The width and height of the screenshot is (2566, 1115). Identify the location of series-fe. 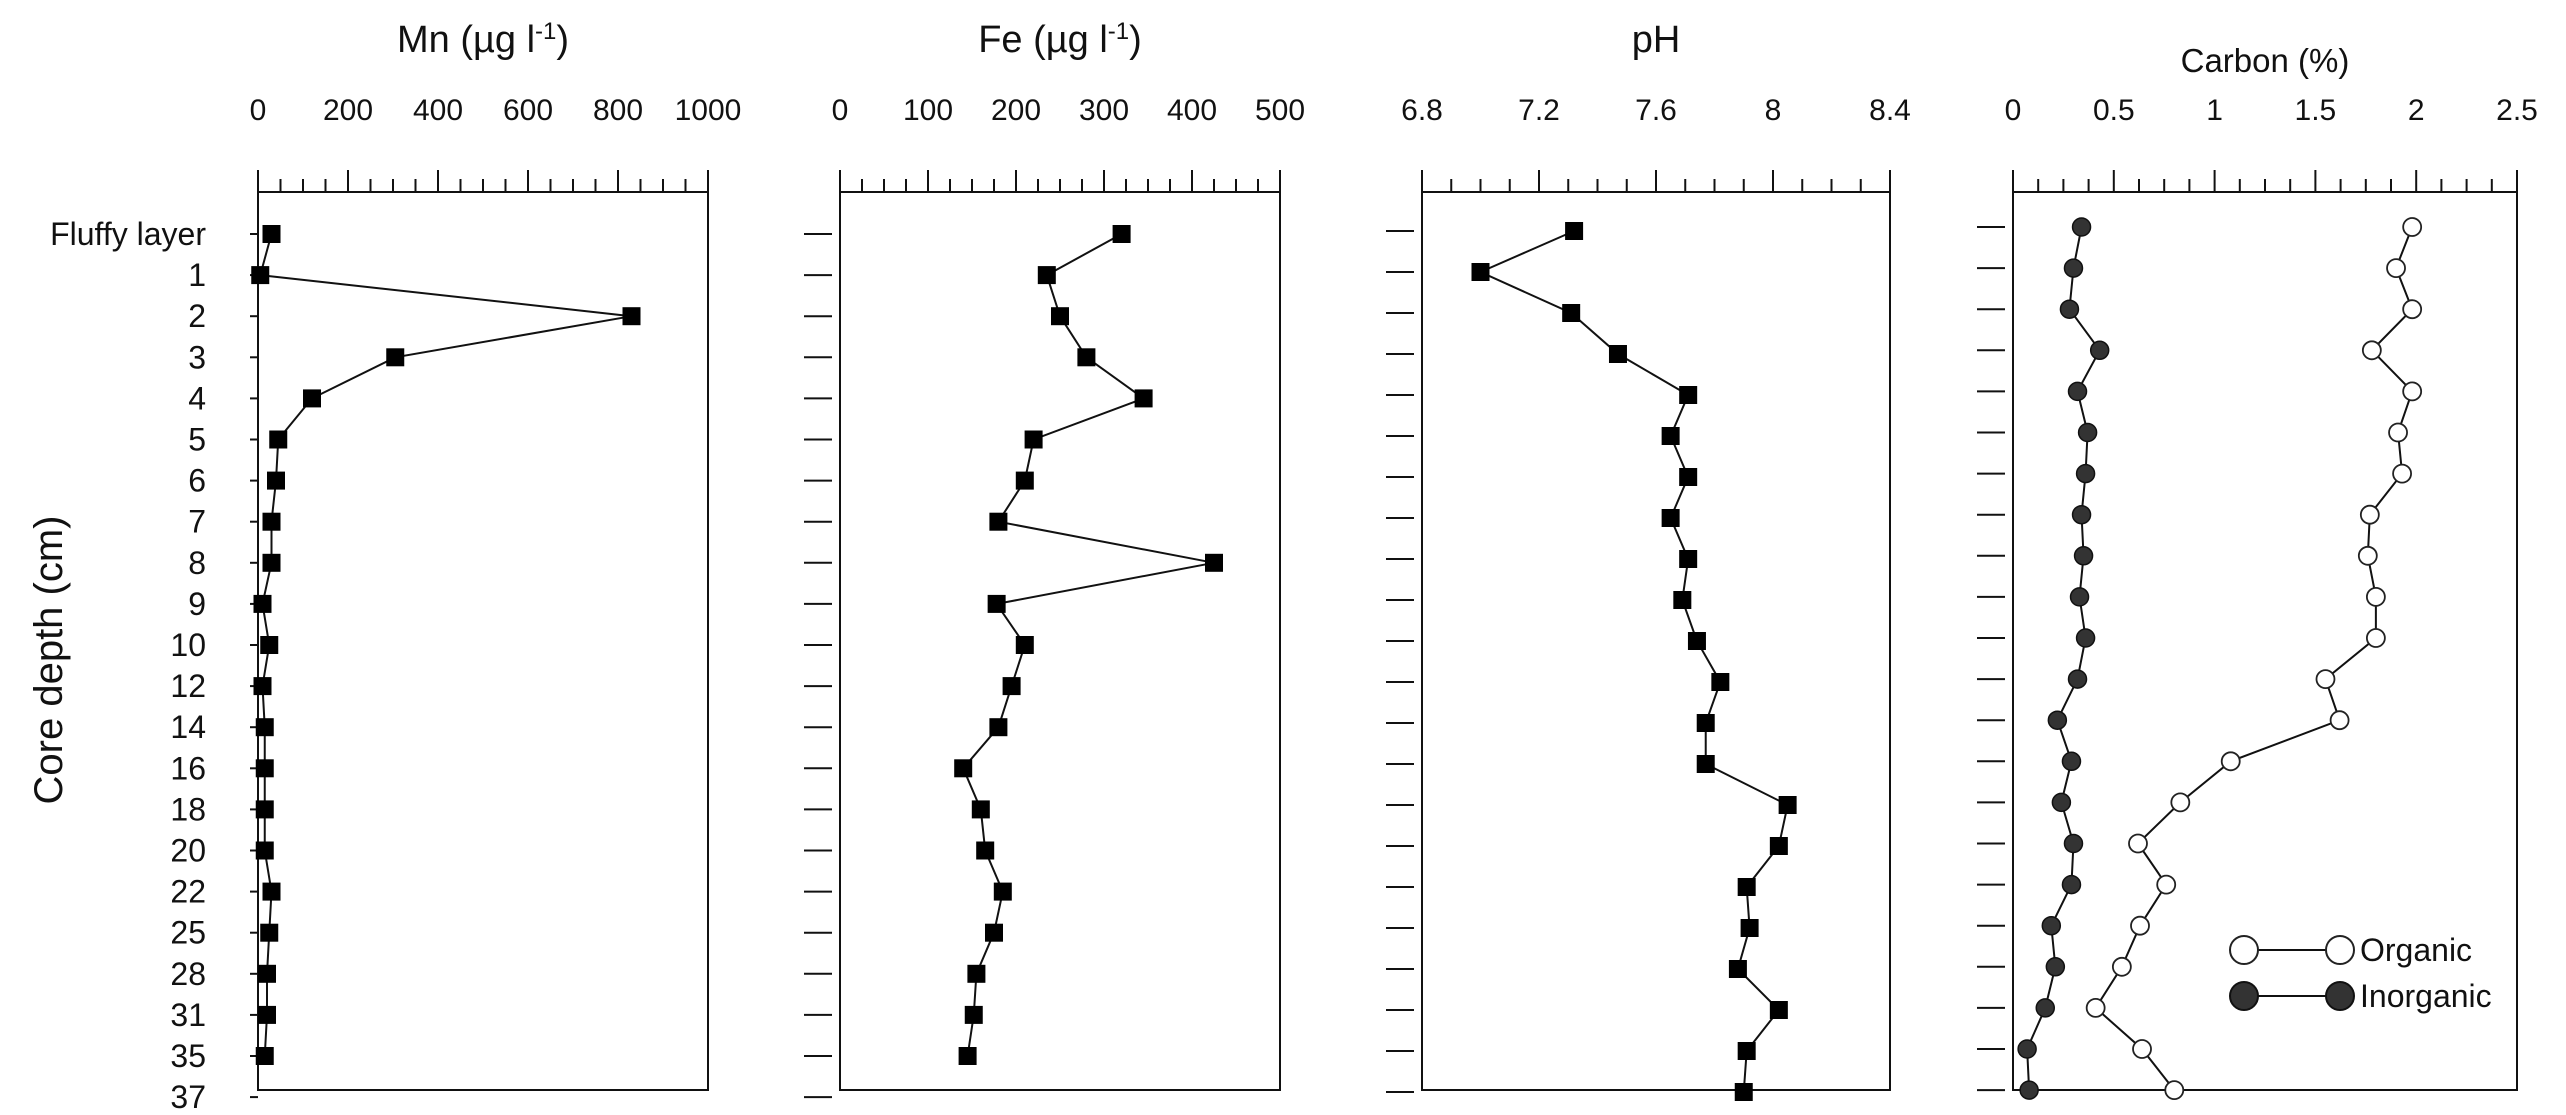
(1088, 645).